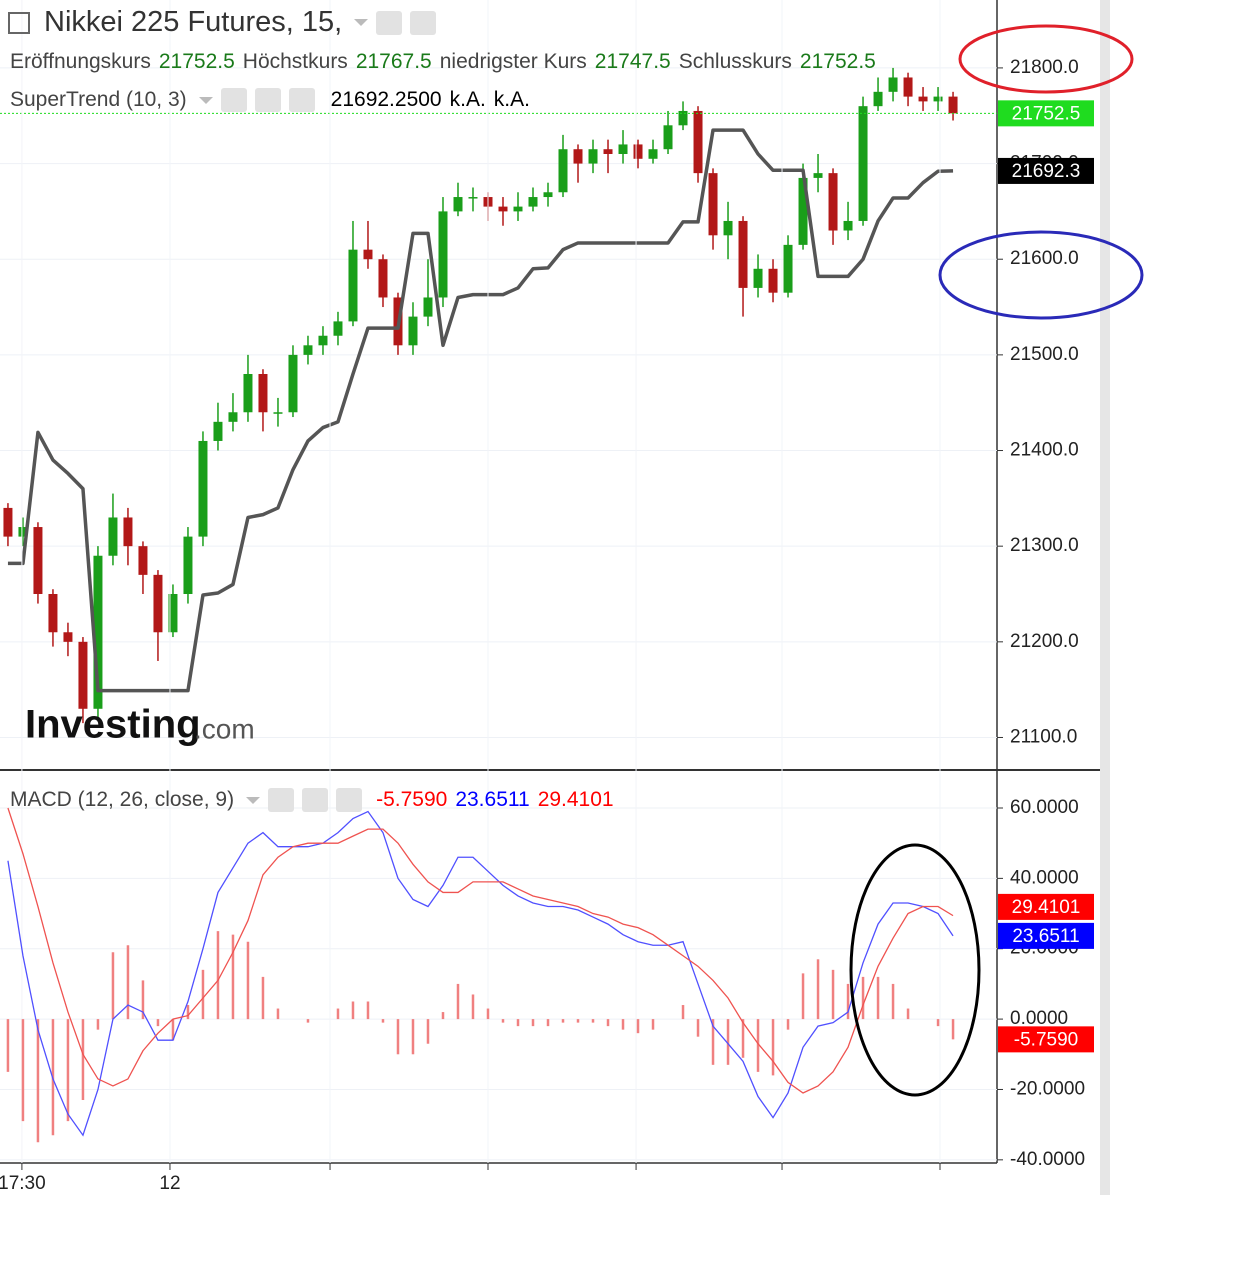 This screenshot has width=1240, height=1274. Describe the element at coordinates (735, 61) in the screenshot. I see `legend-label: Schlusskurs` at that location.